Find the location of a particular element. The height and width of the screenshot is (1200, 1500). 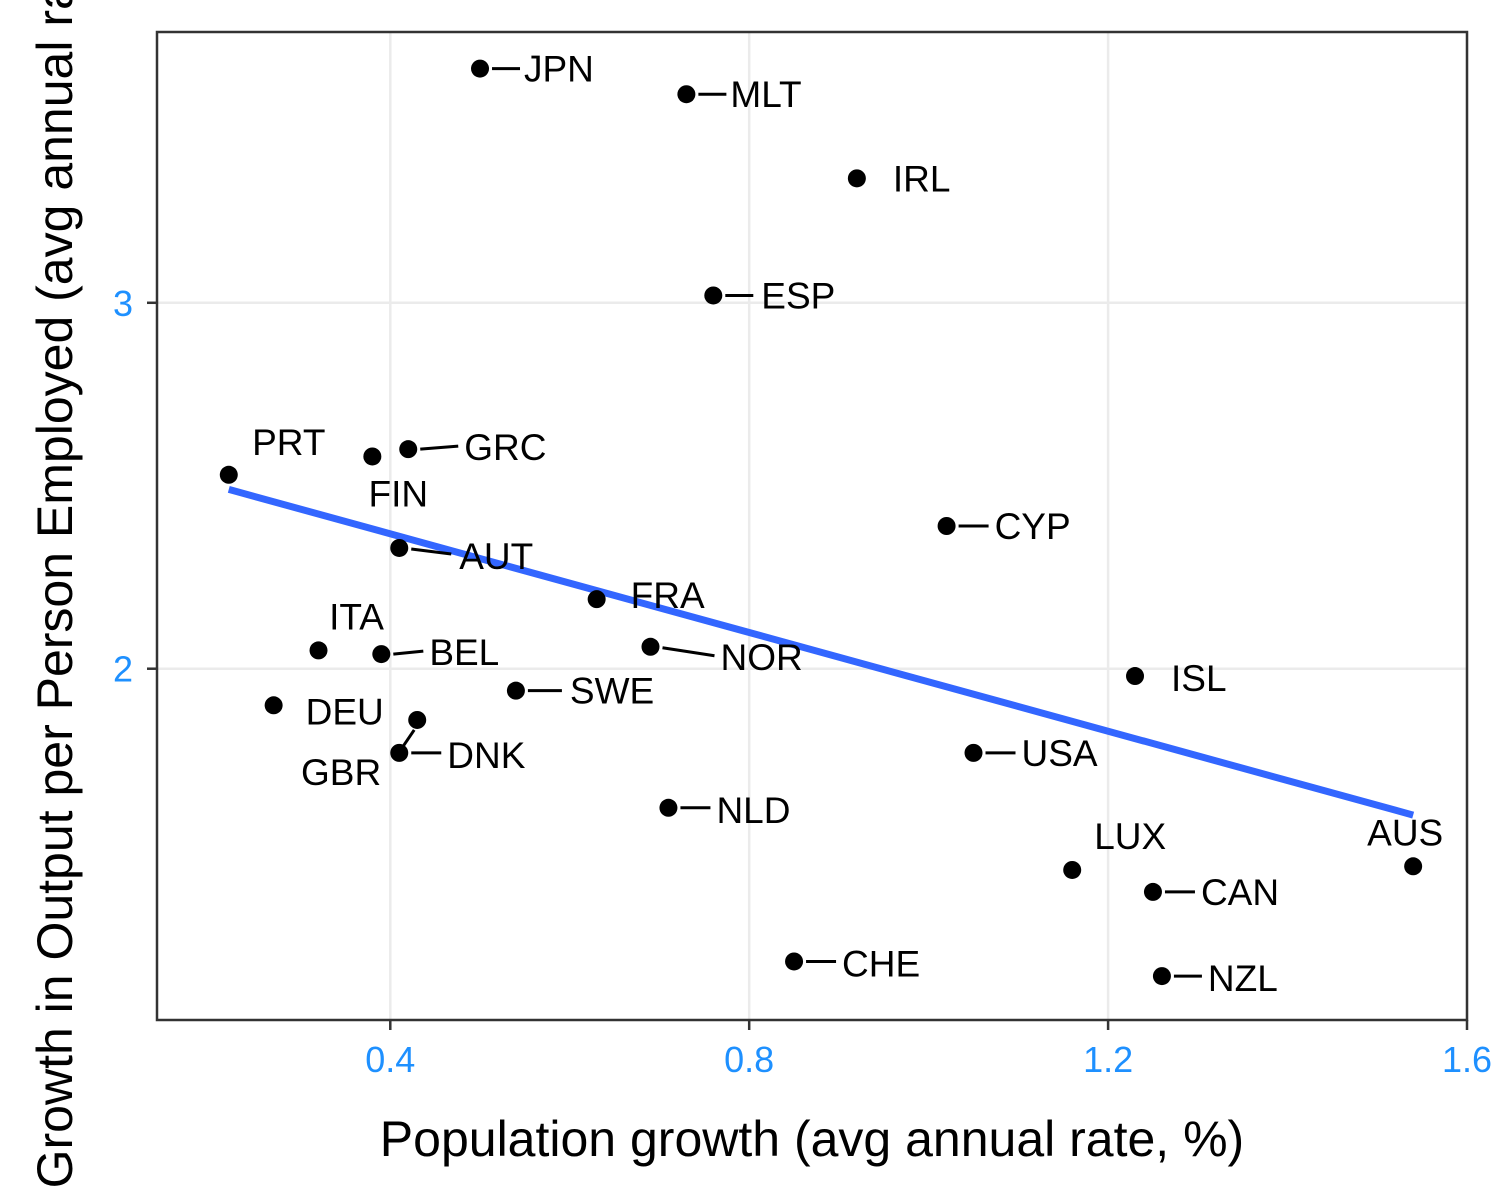

data-point-dnk is located at coordinates (399, 752).